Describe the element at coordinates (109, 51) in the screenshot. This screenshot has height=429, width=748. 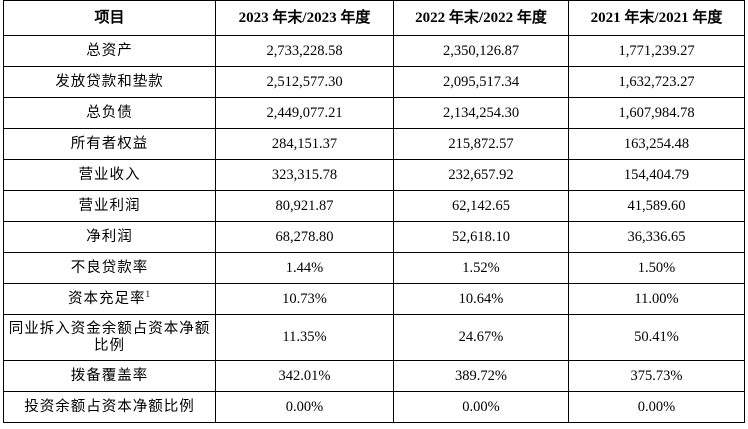
I see `row-label: 总资产` at that location.